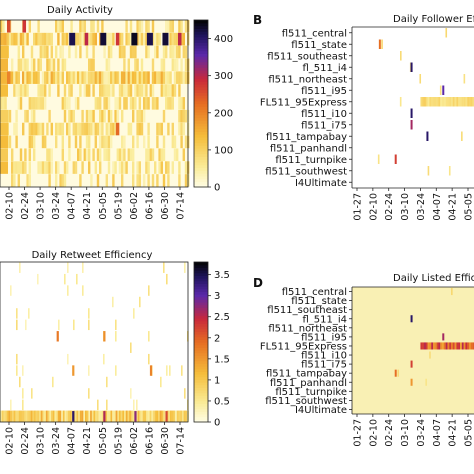 The height and width of the screenshot is (474, 474). What do you see at coordinates (308, 383) in the screenshot?
I see `y-tick-label: fl511_panhandl` at bounding box center [308, 383].